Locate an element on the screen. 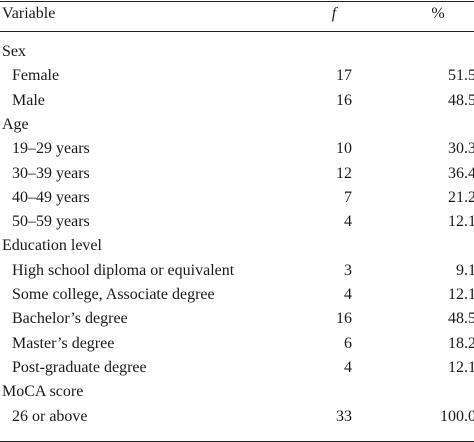 Image resolution: width=474 pixels, height=442 pixels. top-rule is located at coordinates (237, 1).